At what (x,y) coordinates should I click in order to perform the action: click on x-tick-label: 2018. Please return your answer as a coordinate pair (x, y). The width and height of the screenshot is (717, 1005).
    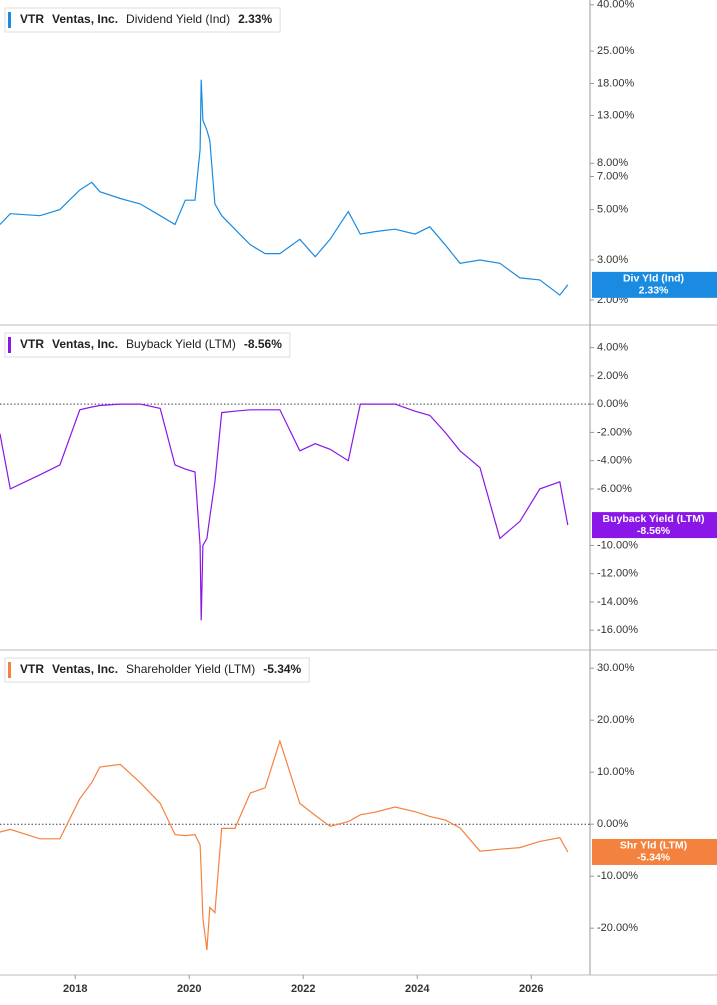
    Looking at the image, I should click on (75, 989).